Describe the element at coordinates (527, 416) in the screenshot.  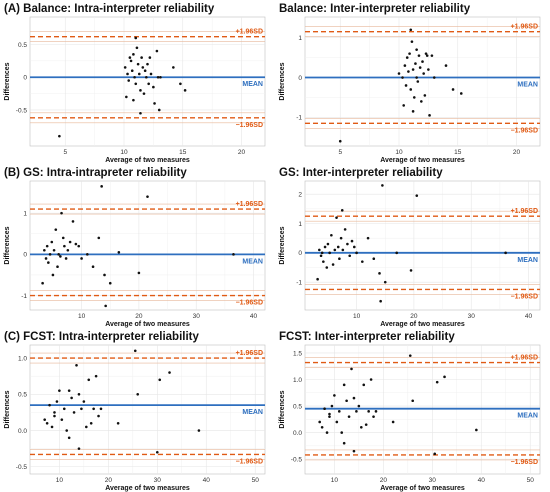
I see `mean-label: MEAN` at that location.